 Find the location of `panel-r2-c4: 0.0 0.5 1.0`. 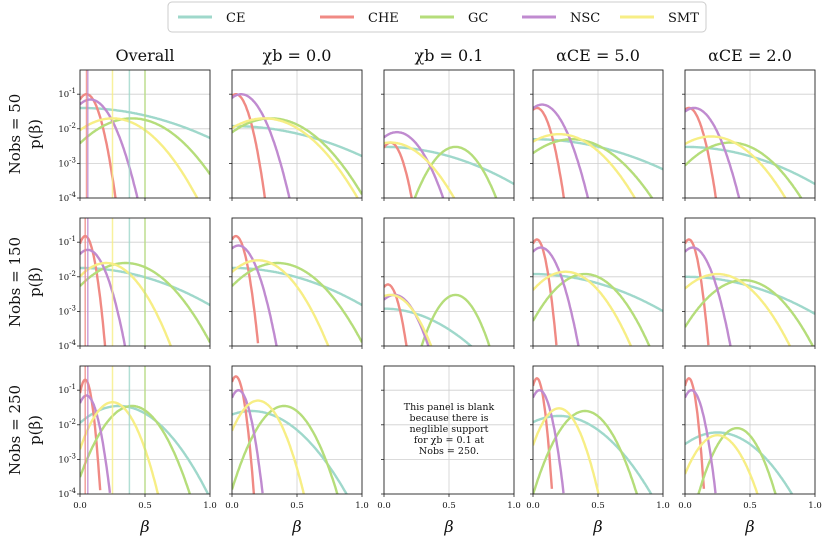

panel-r2-c4: 0.0 0.5 1.0 is located at coordinates (750, 438).